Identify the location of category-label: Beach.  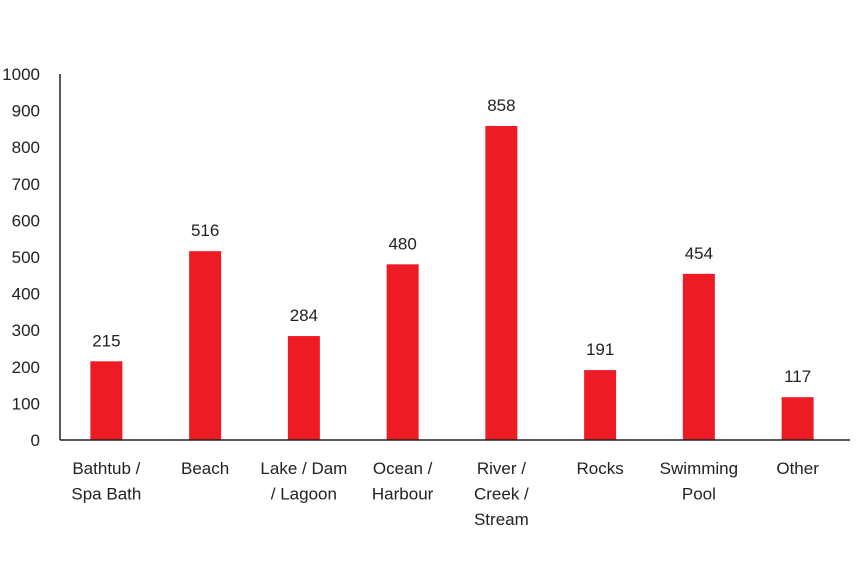
(205, 468).